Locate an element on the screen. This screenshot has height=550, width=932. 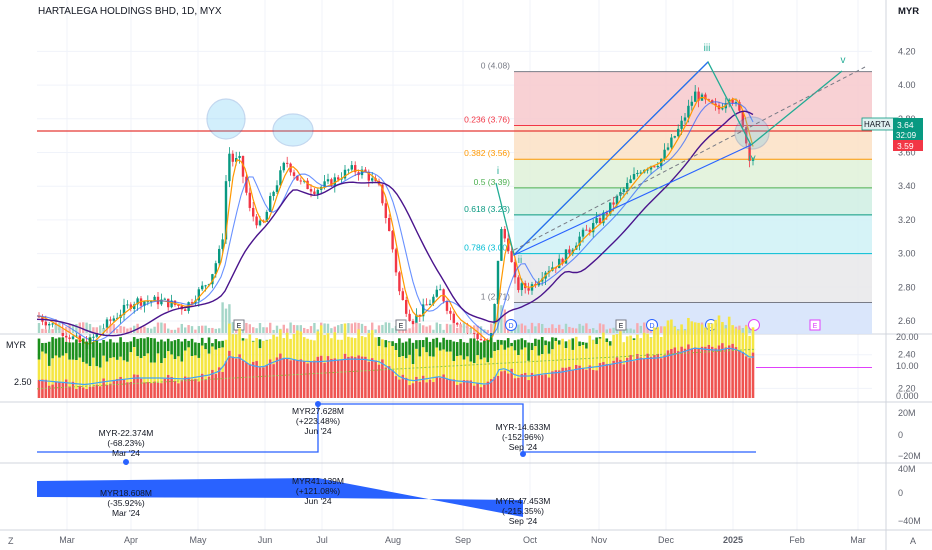
ind3-ann-value-2: MYR-47.453M is located at coordinates (523, 501).